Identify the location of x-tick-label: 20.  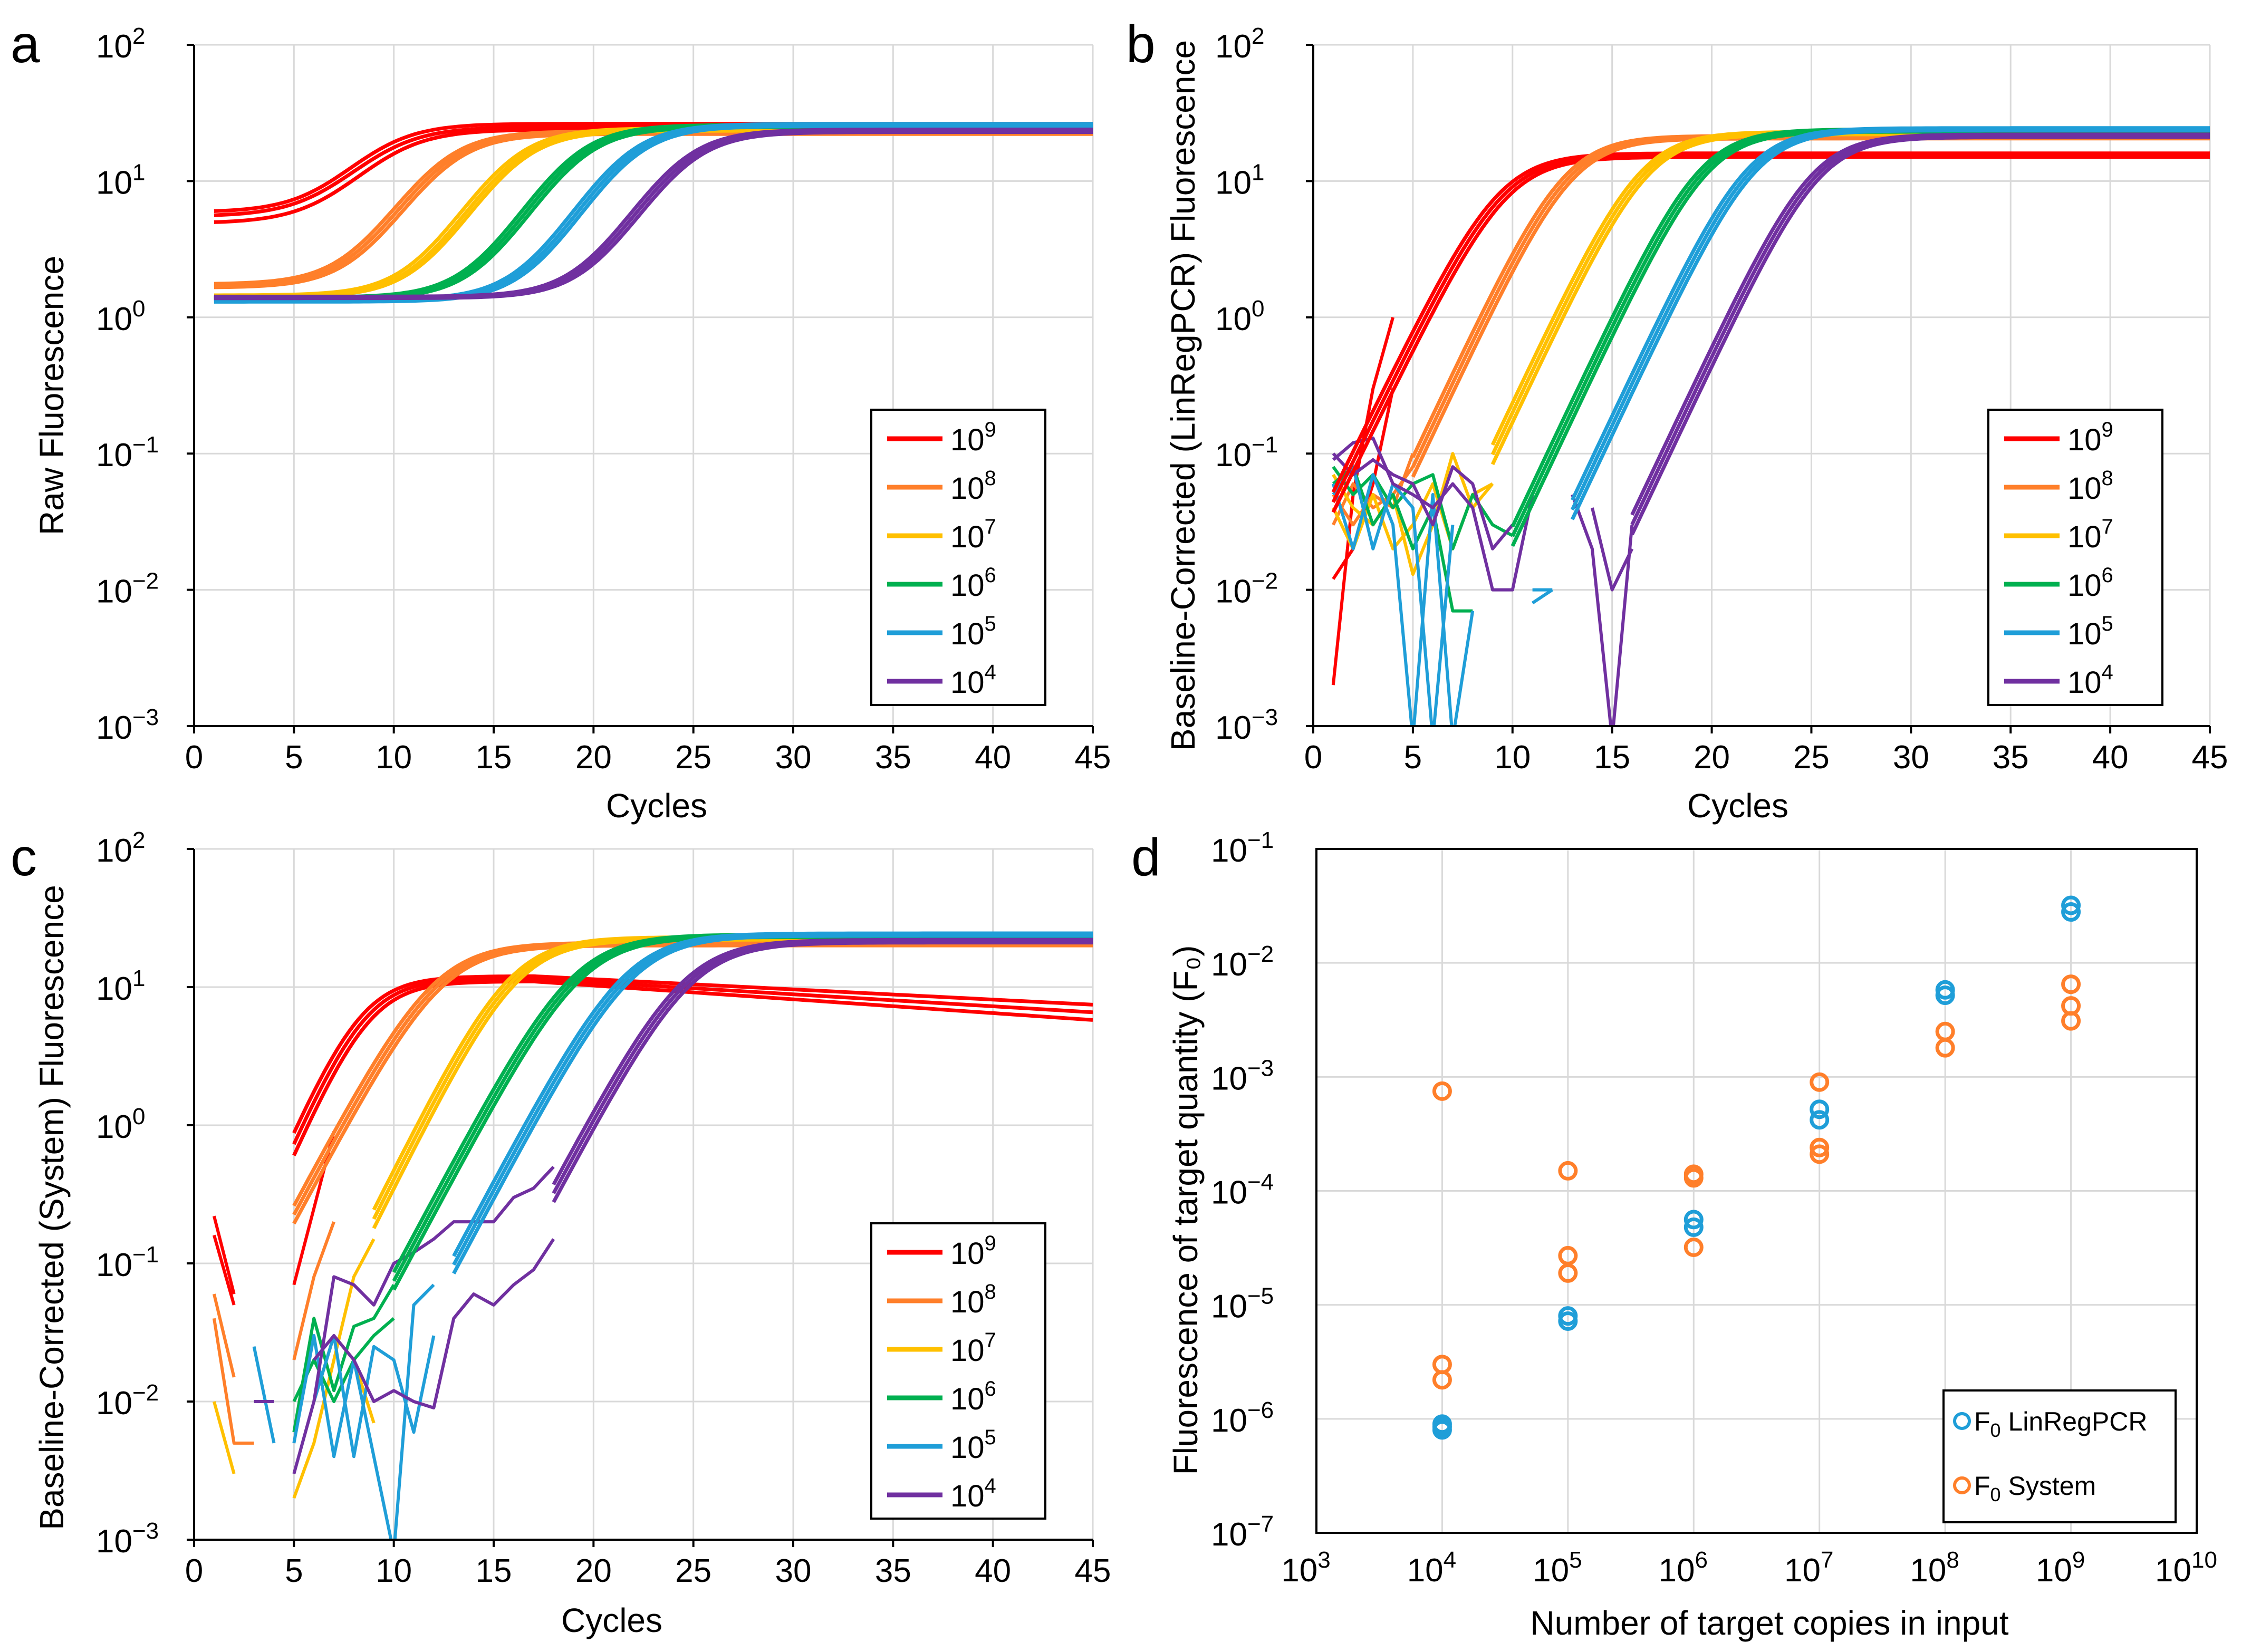
(593, 1571).